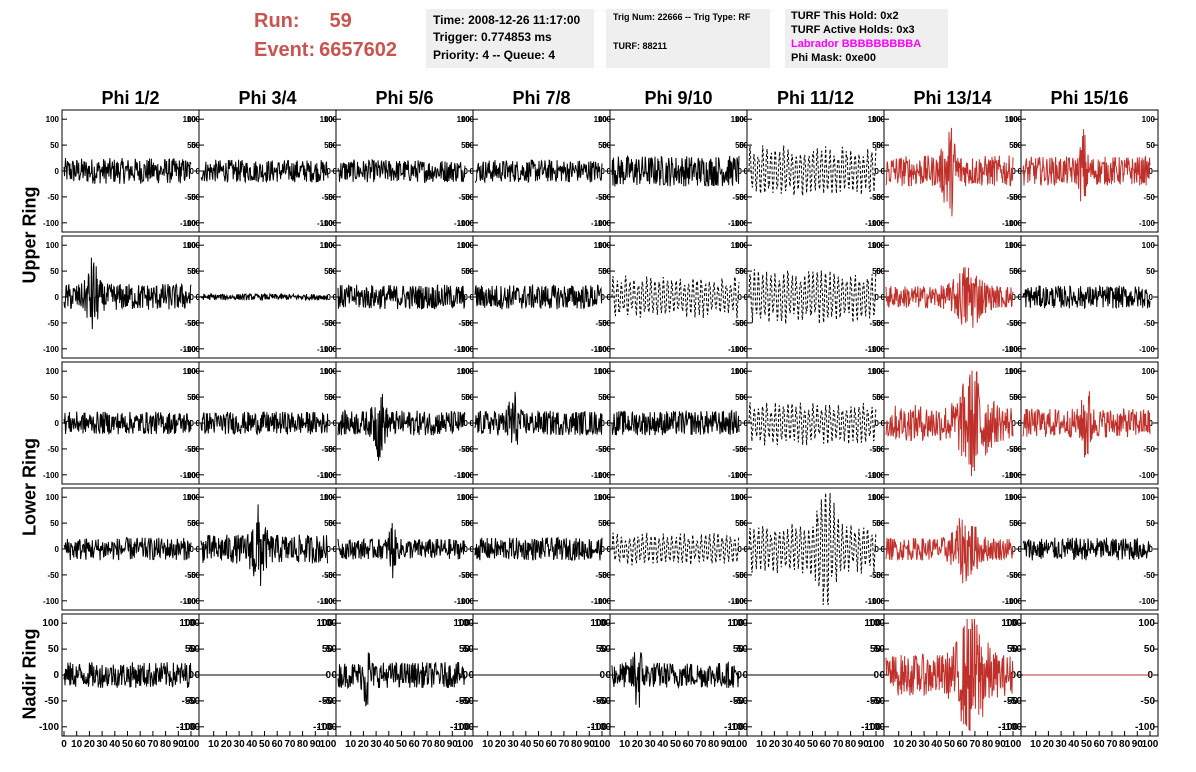  I want to click on panel-r4-c4-ytick-label-mid: 50, so click(602, 523).